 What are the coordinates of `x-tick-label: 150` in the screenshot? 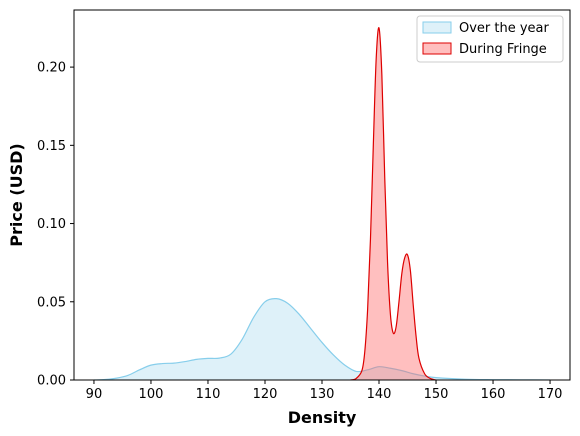 It's located at (436, 394).